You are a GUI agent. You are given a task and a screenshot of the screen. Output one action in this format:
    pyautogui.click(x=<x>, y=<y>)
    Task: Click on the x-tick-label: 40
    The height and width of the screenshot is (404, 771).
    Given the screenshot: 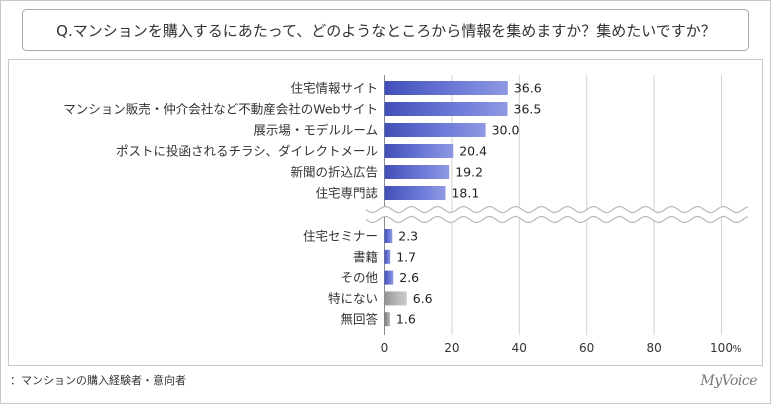 What is the action you would take?
    pyautogui.click(x=519, y=348)
    